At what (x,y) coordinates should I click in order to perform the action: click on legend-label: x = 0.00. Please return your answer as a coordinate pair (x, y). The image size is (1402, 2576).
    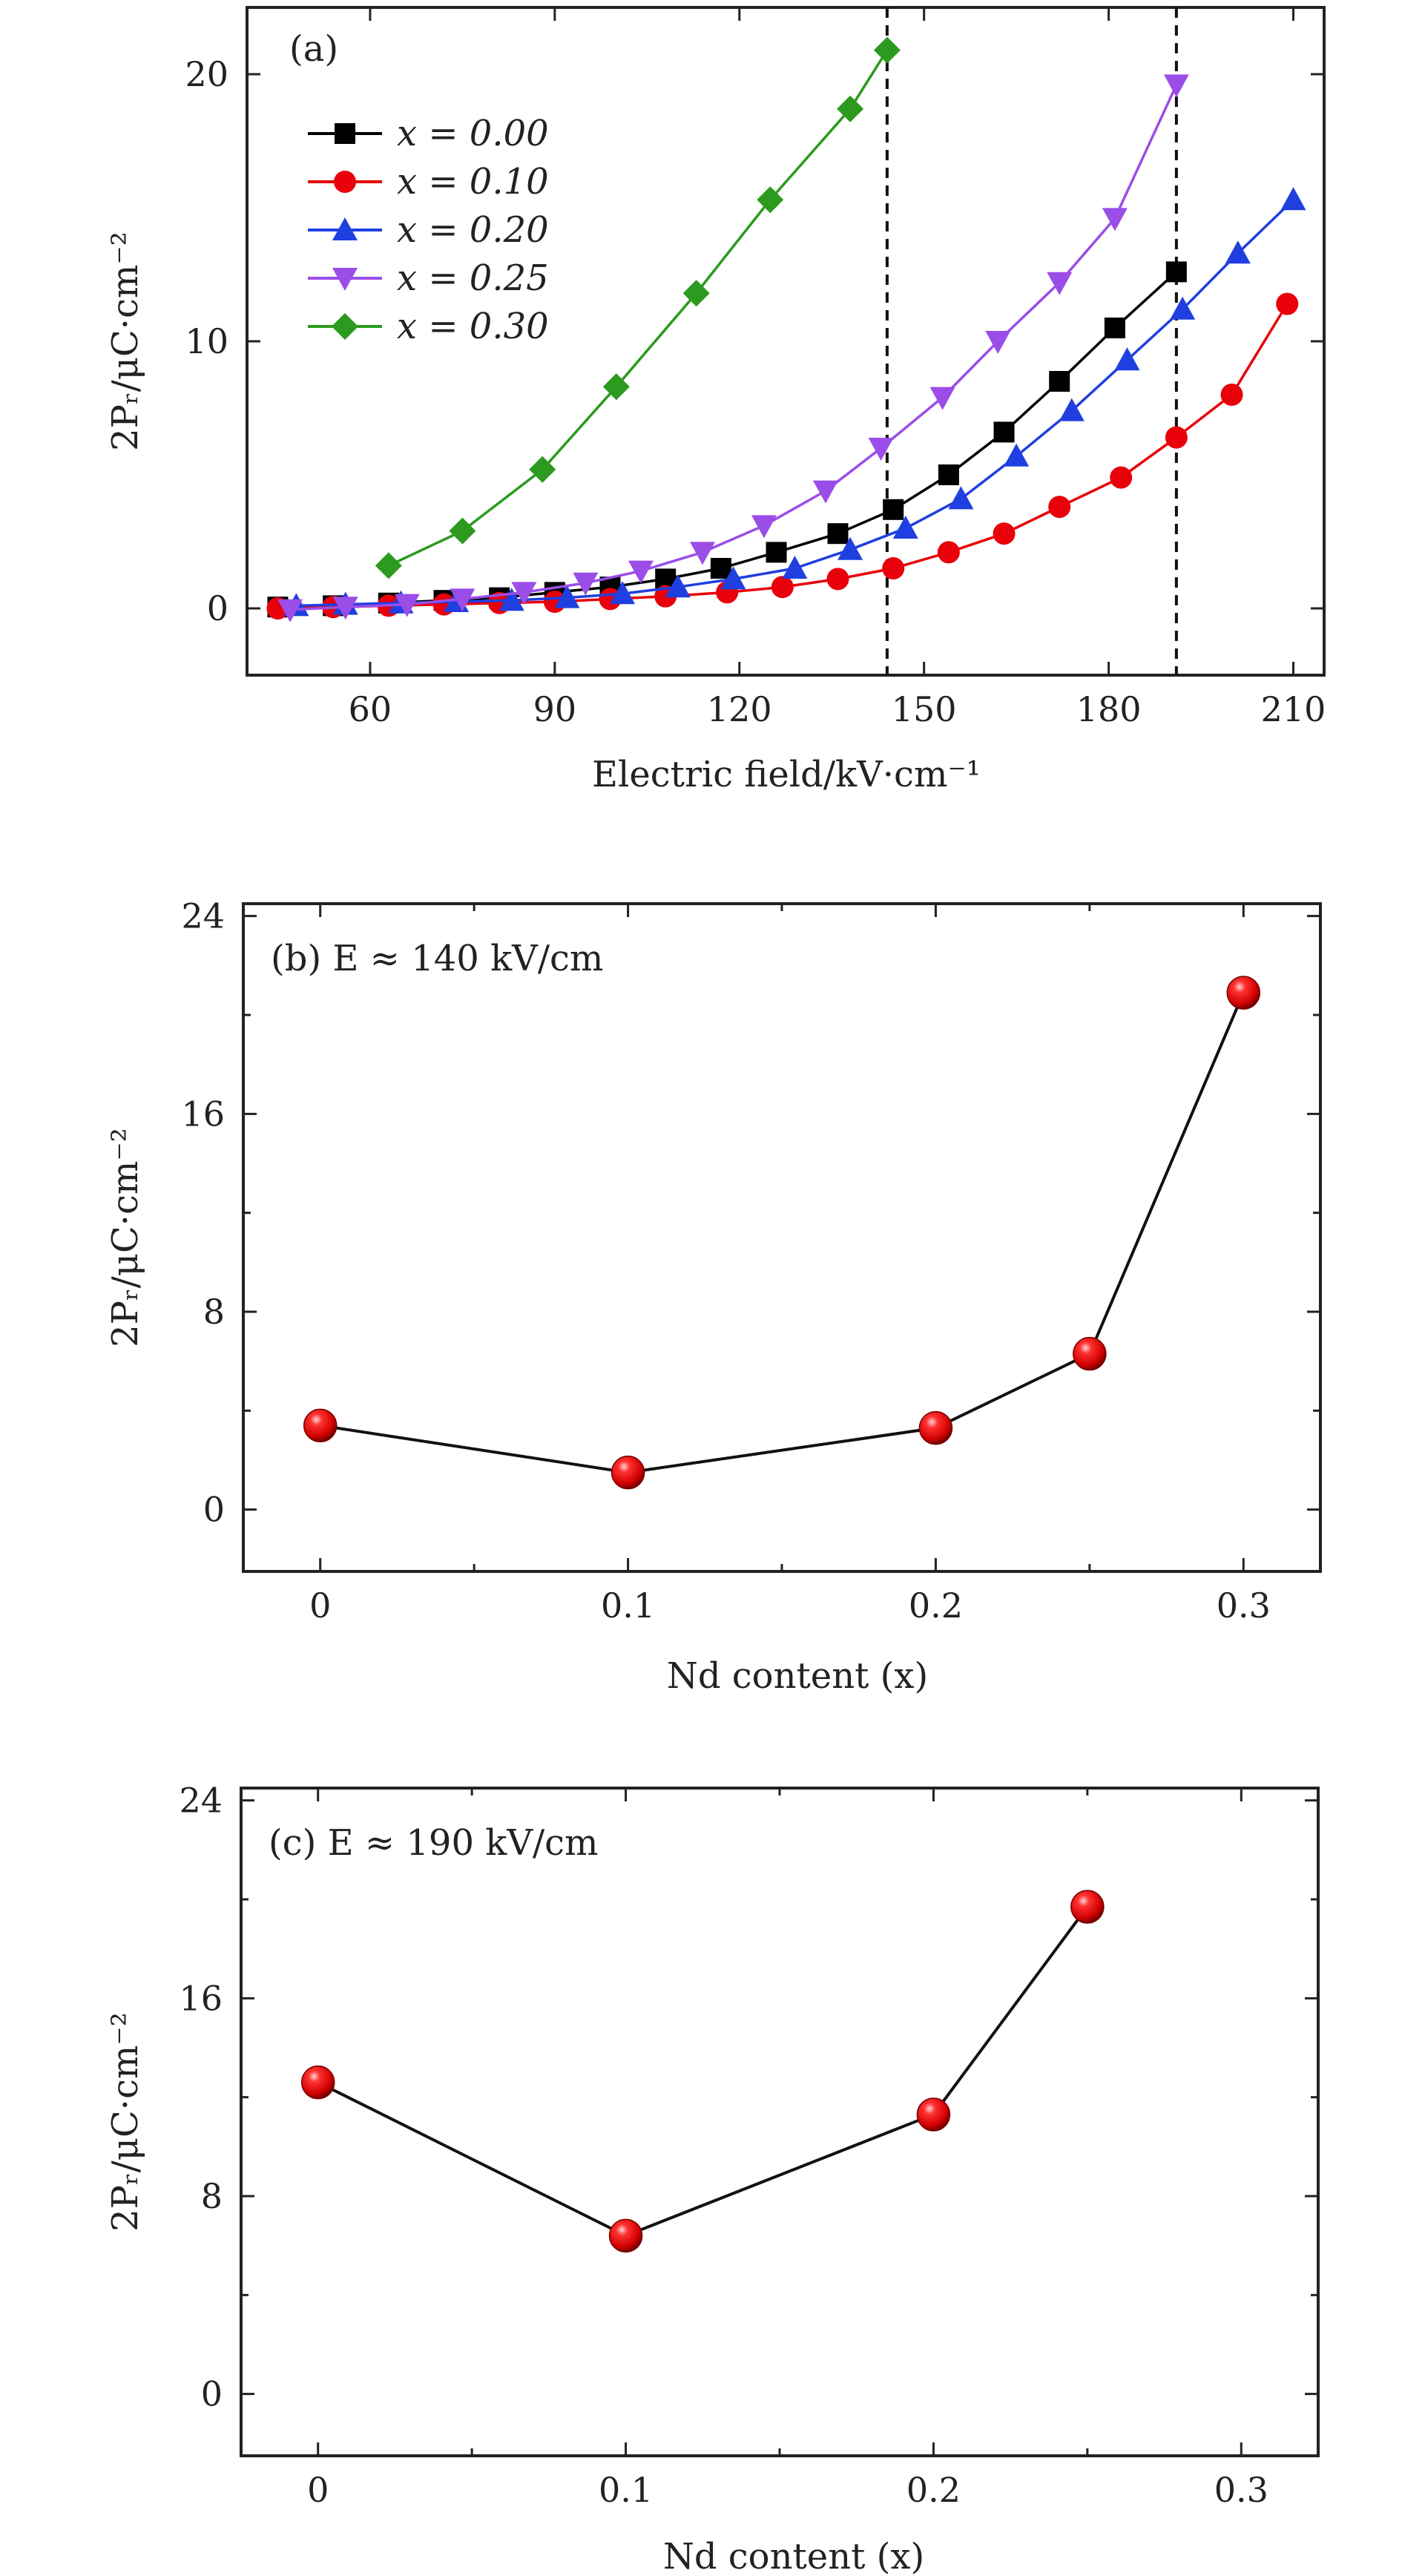
    Looking at the image, I should click on (473, 133).